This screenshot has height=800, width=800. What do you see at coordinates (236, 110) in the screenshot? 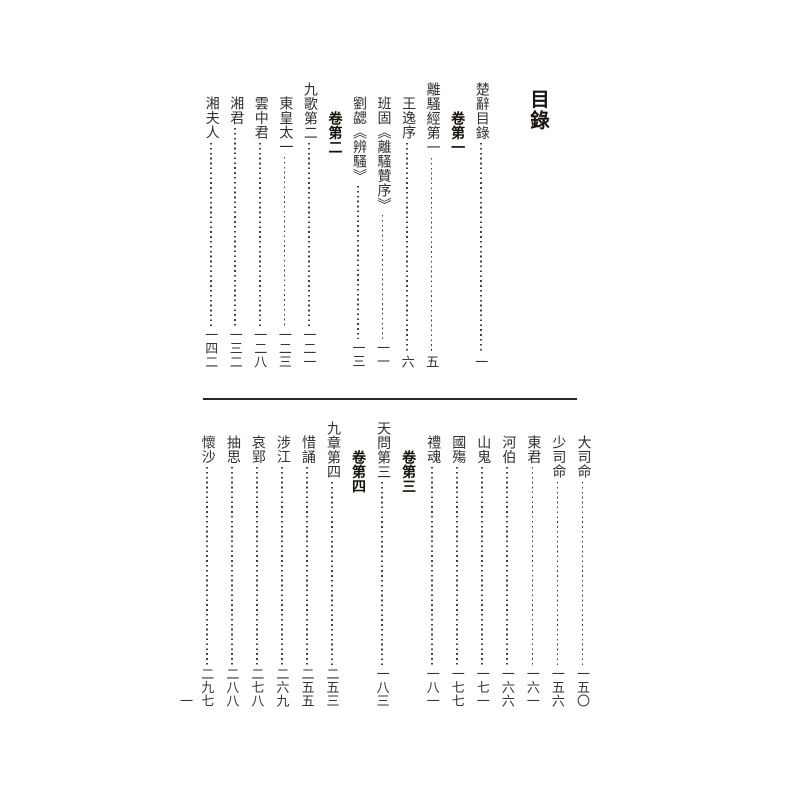
I see `entry-title: 湘君` at bounding box center [236, 110].